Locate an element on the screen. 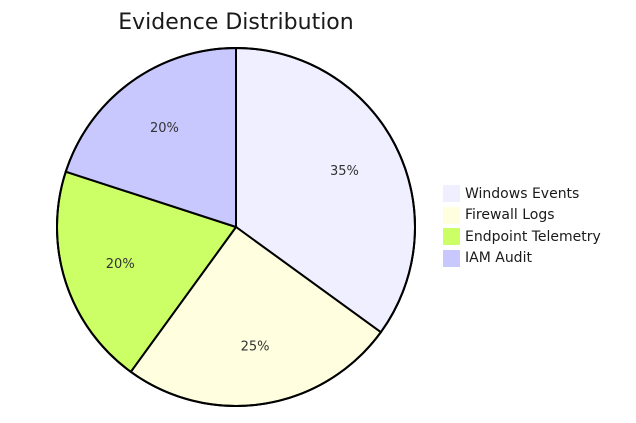 The width and height of the screenshot is (636, 423). slice-label-firewall-logs: 25% is located at coordinates (255, 347).